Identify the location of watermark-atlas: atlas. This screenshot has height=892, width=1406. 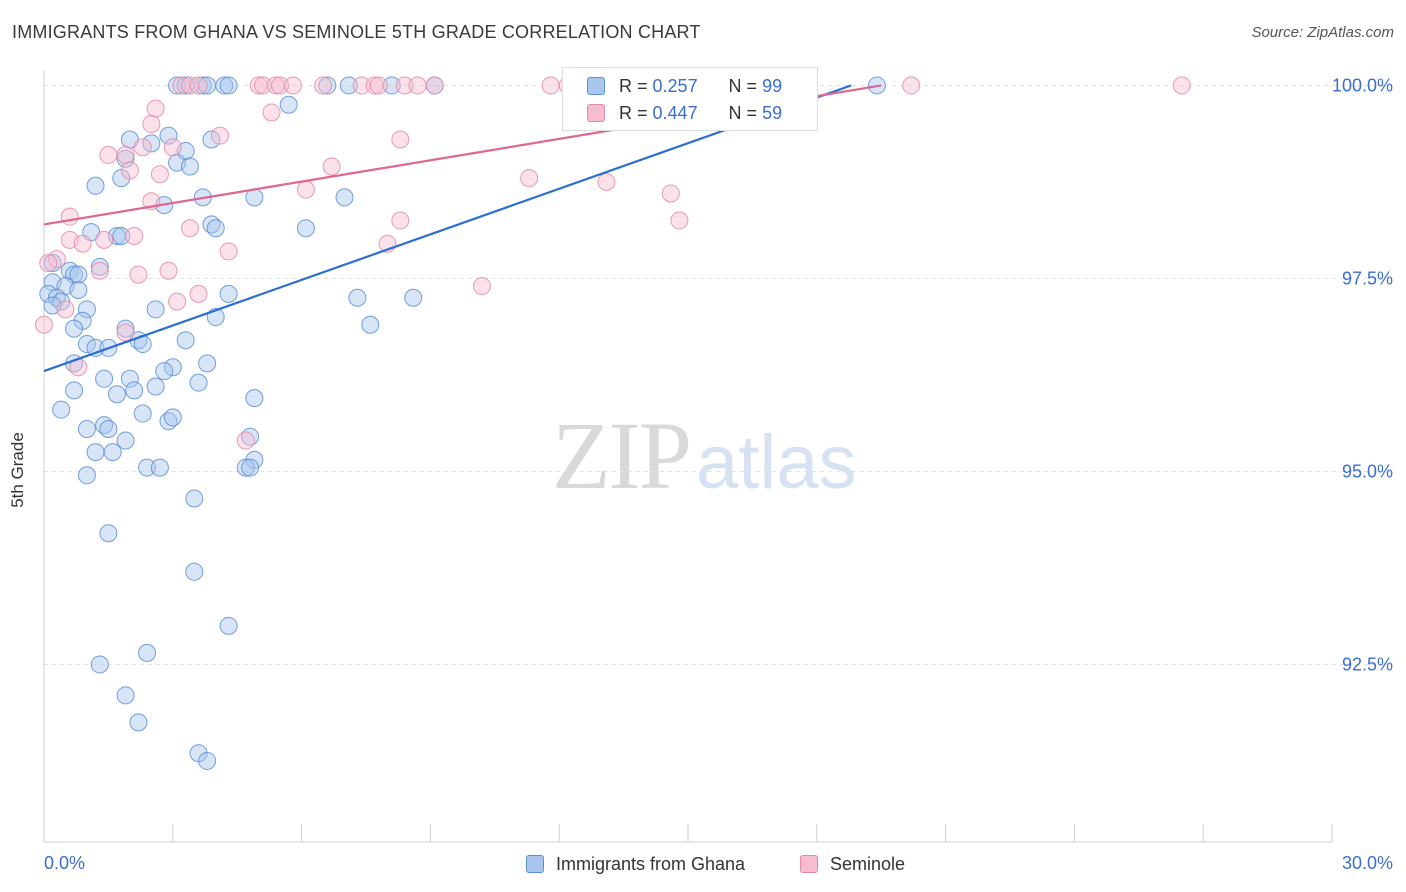
(776, 462).